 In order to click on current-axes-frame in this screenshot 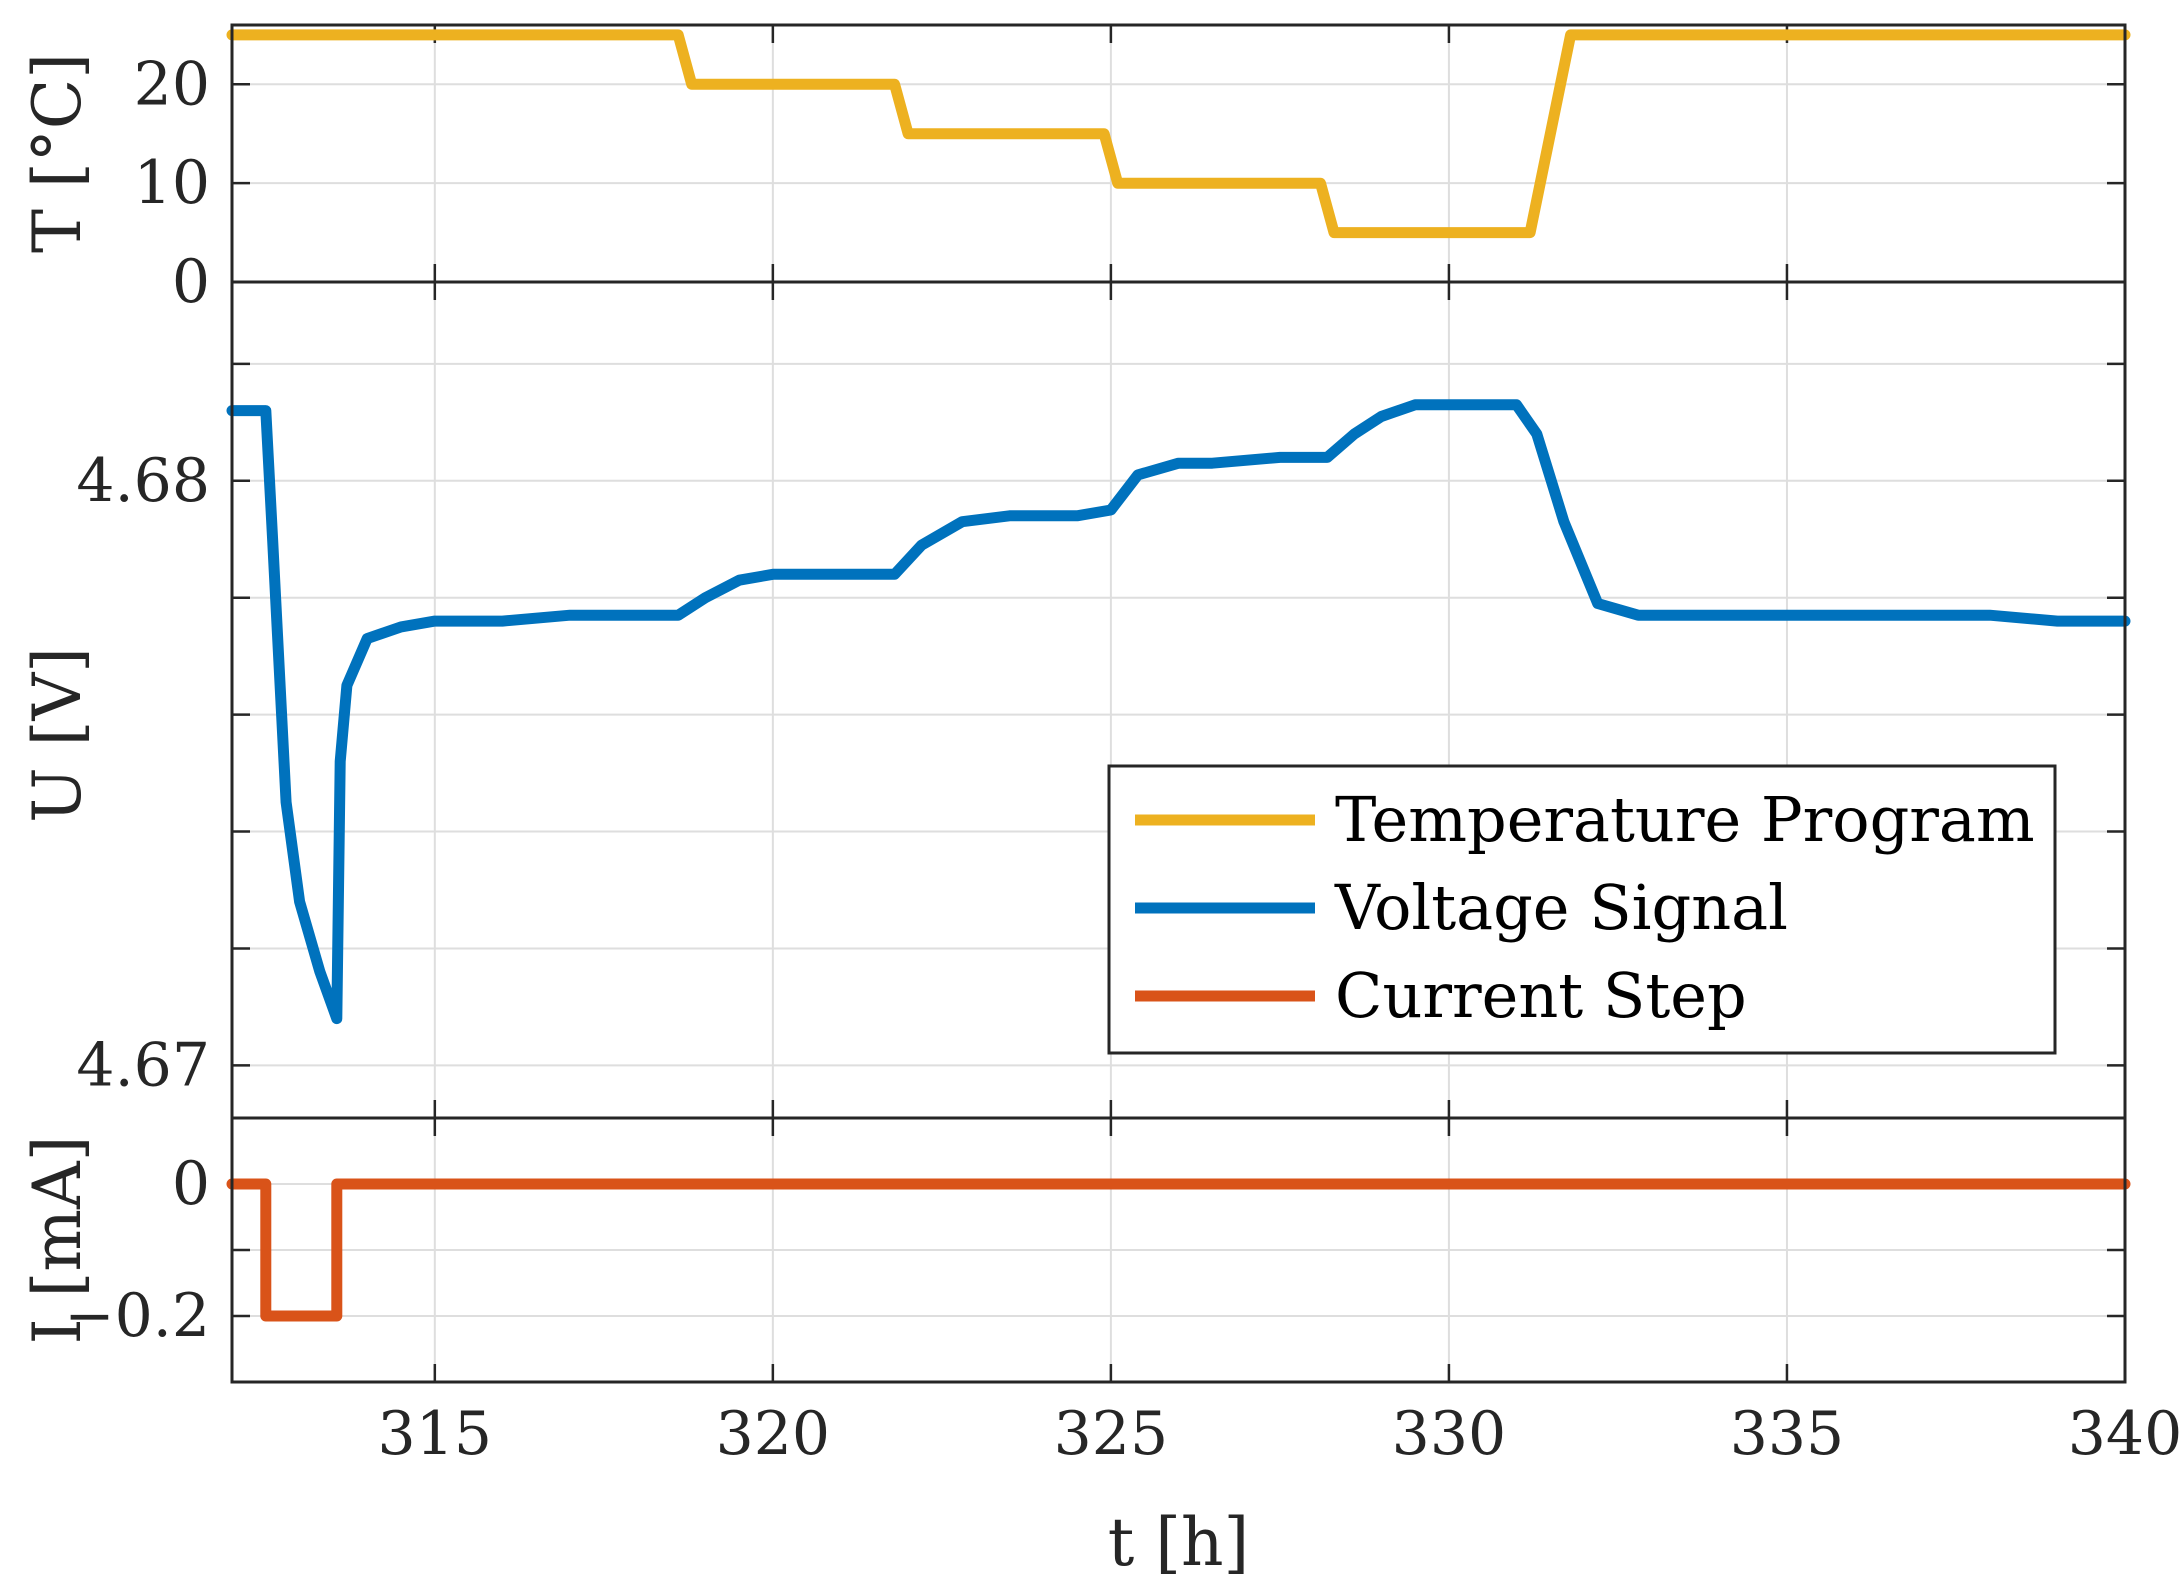, I will do `click(1178, 1250)`.